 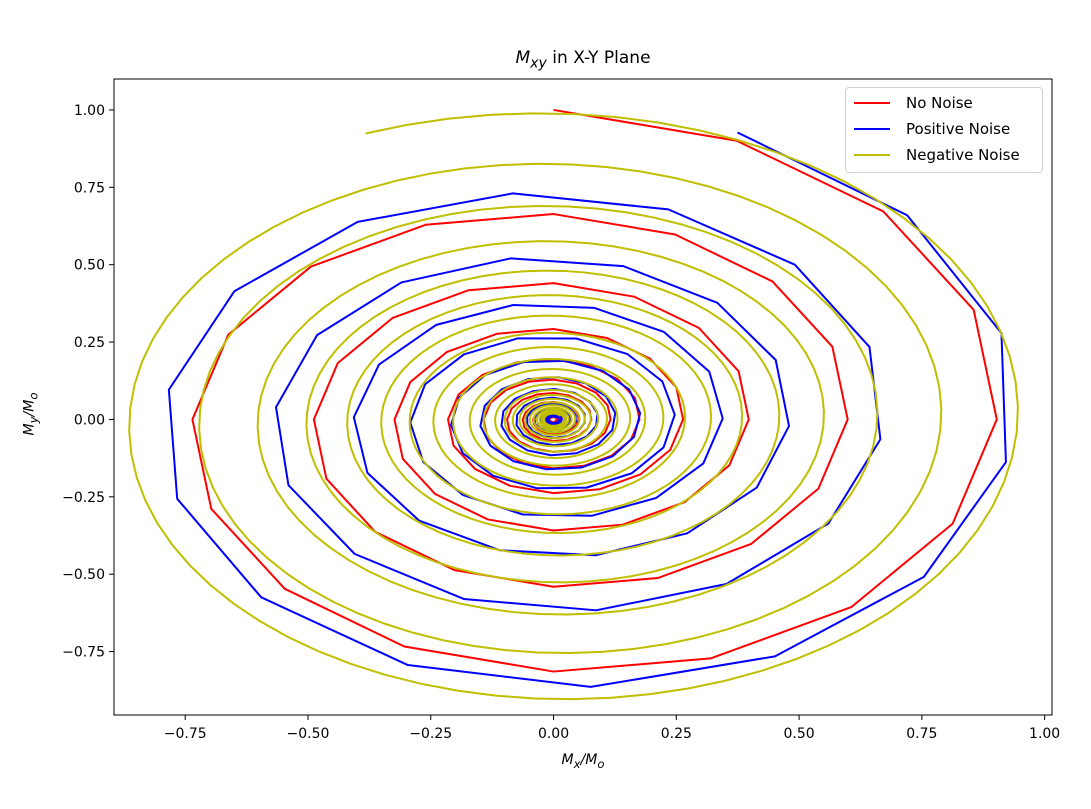 I want to click on legend-label-no-noise: No Noise, so click(x=939, y=103).